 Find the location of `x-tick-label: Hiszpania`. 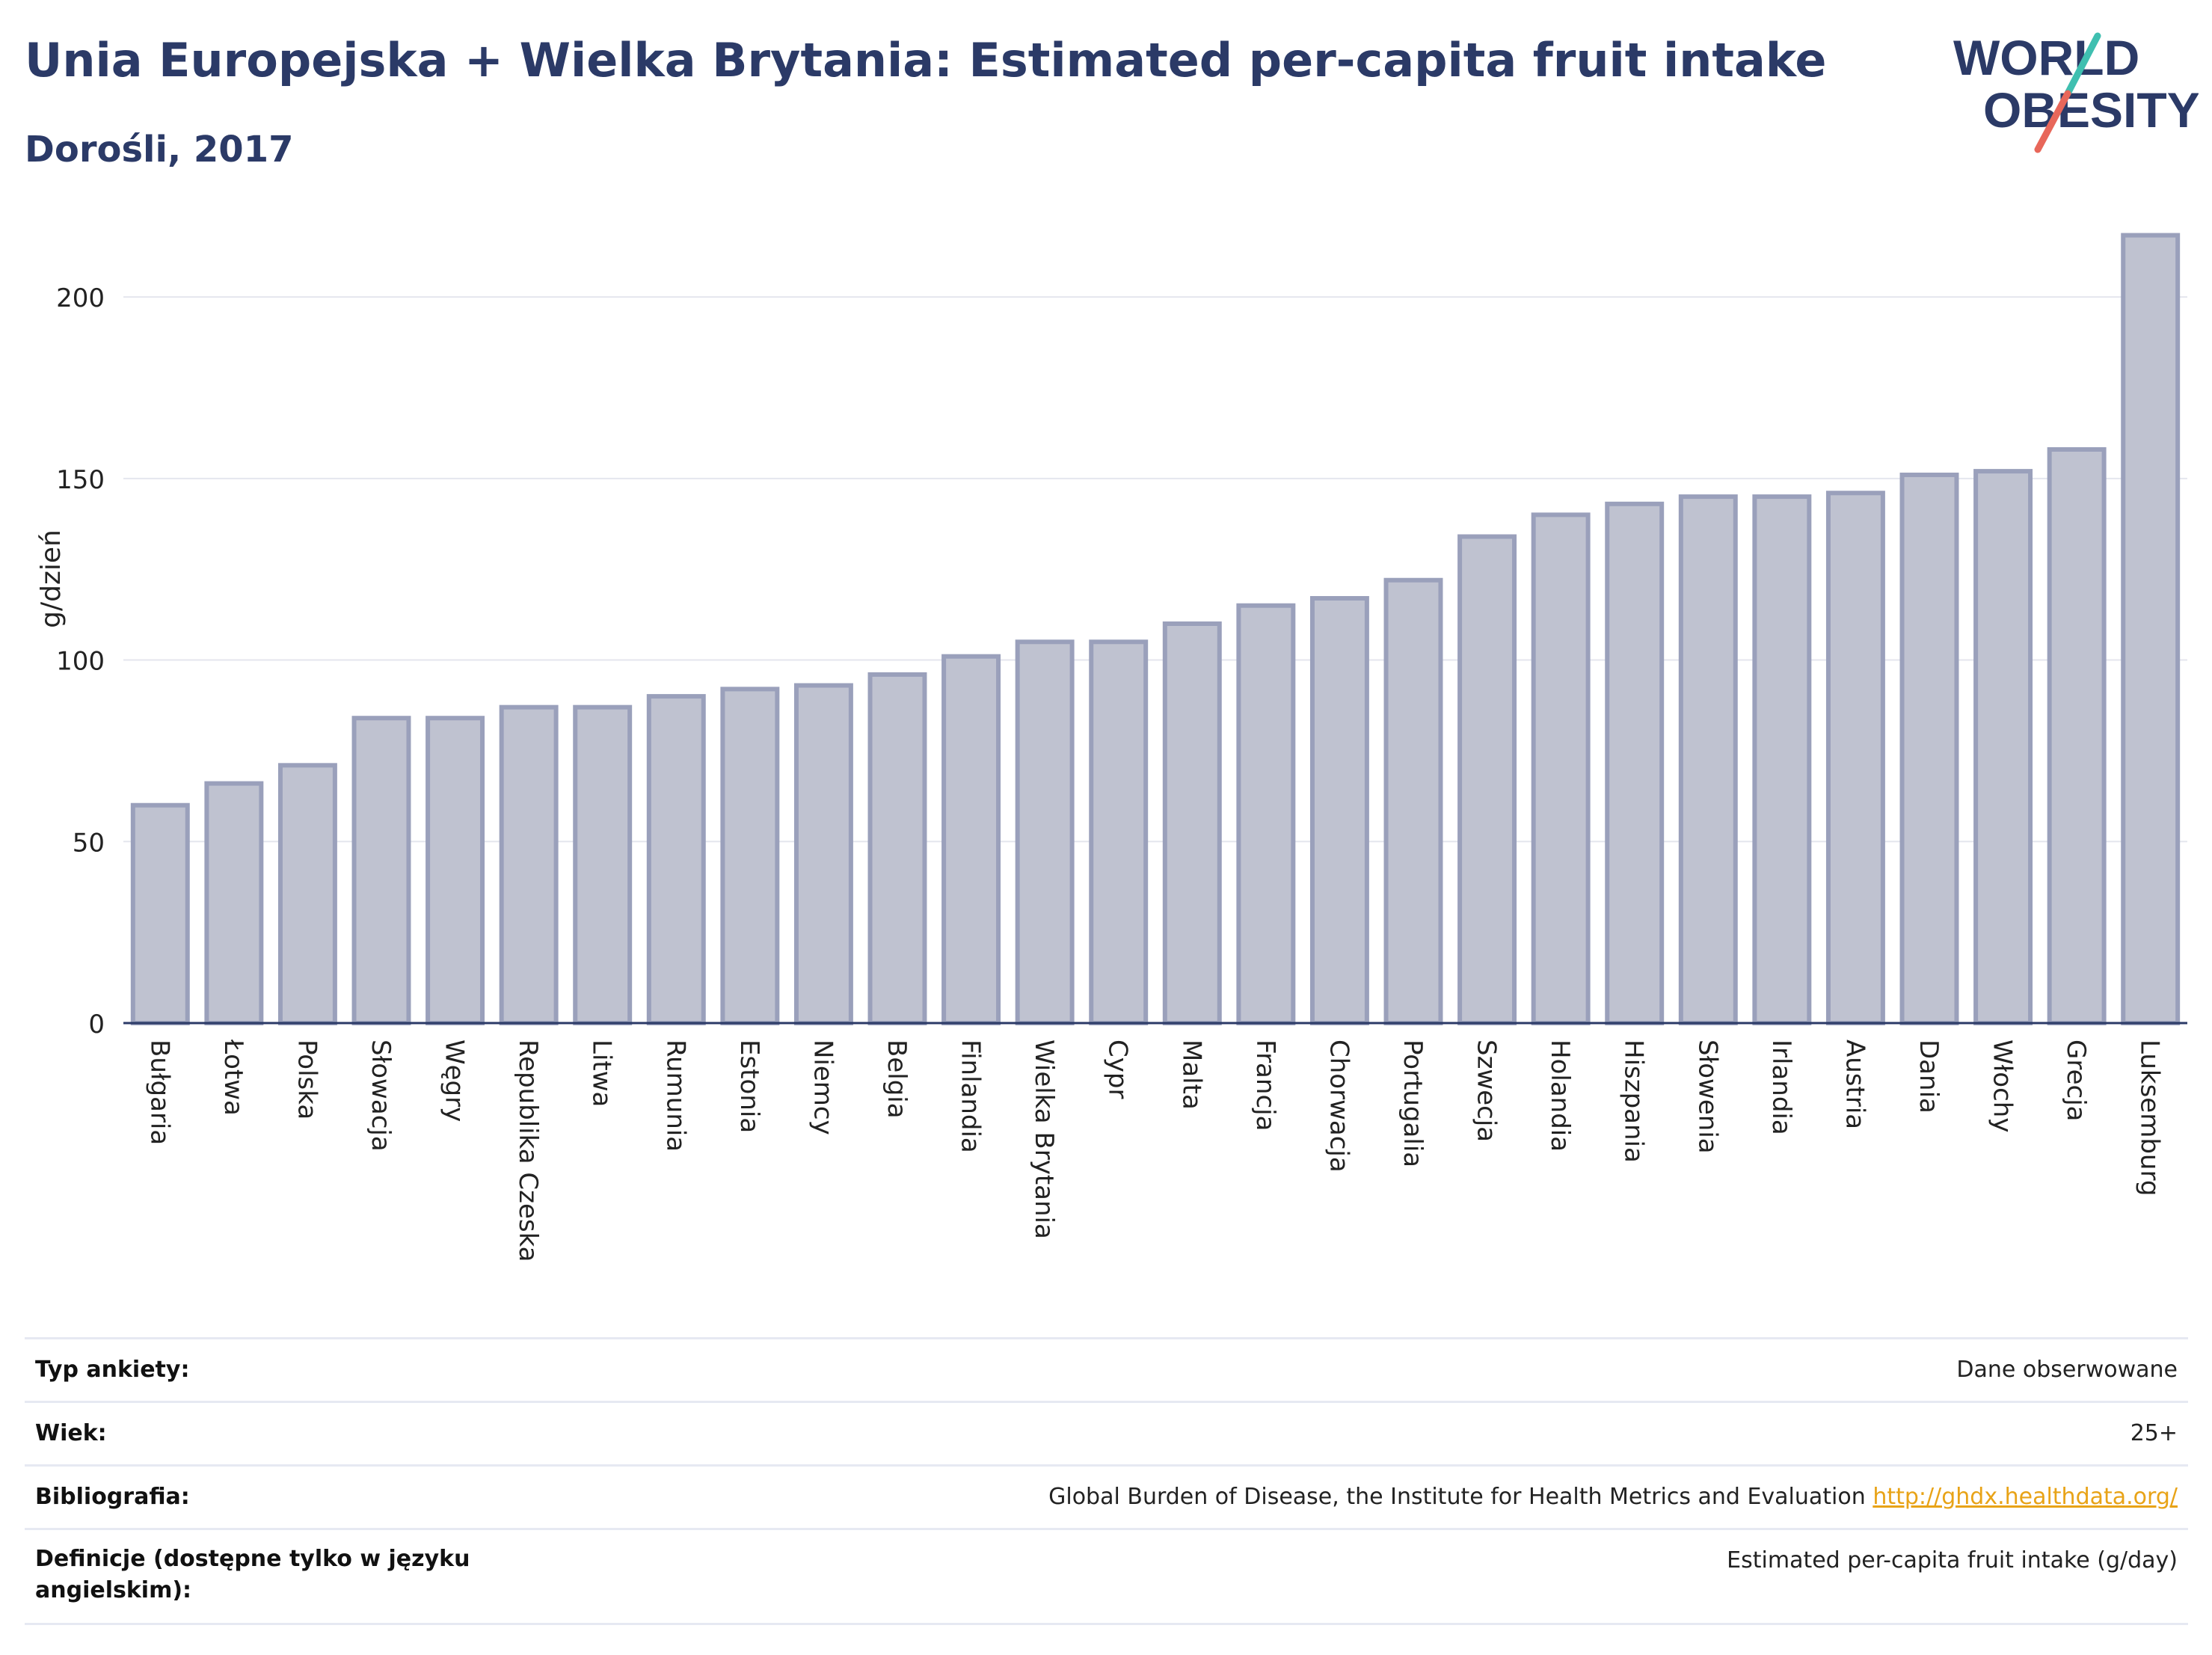

x-tick-label: Hiszpania is located at coordinates (1634, 1101).